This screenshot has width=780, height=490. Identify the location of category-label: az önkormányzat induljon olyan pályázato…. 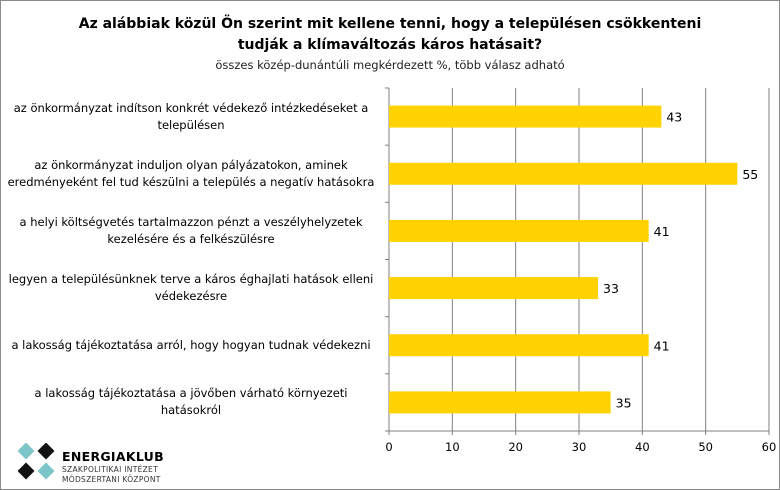
(191, 173).